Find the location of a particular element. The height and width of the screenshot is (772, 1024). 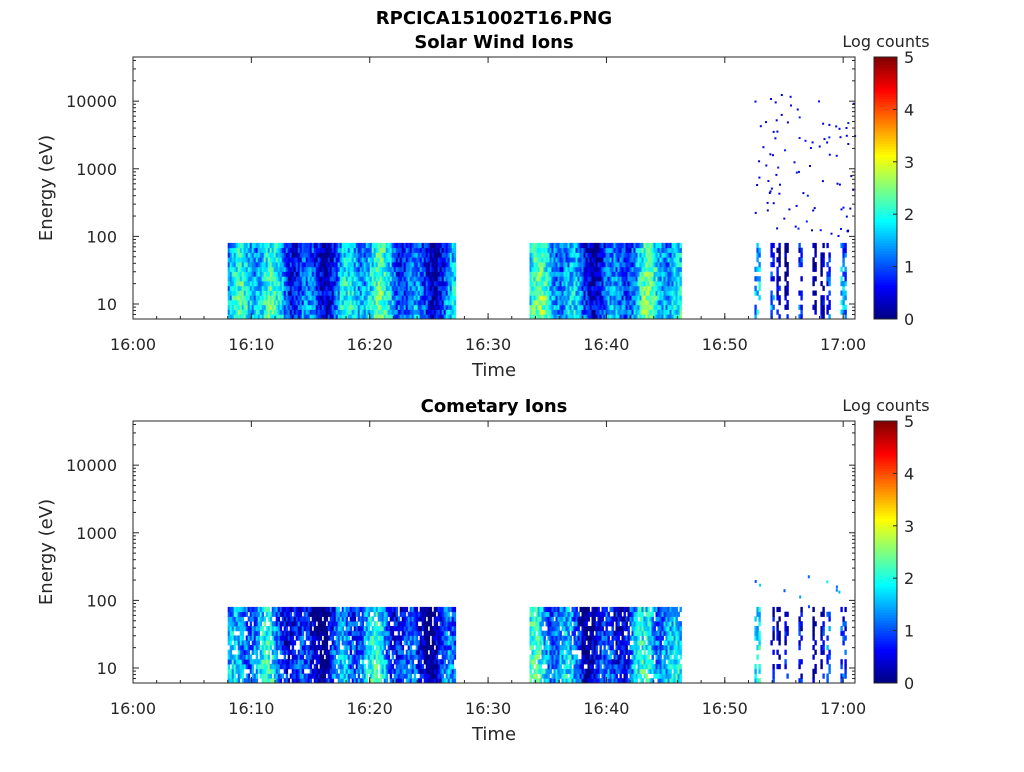

heatmap-cometary is located at coordinates (537, 629).